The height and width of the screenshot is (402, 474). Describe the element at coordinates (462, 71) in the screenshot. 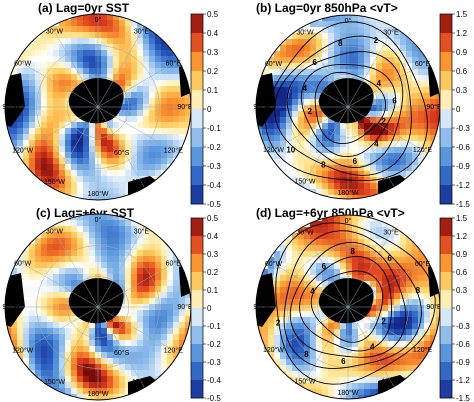

I see `colorbar-tick-label: 0.6` at that location.